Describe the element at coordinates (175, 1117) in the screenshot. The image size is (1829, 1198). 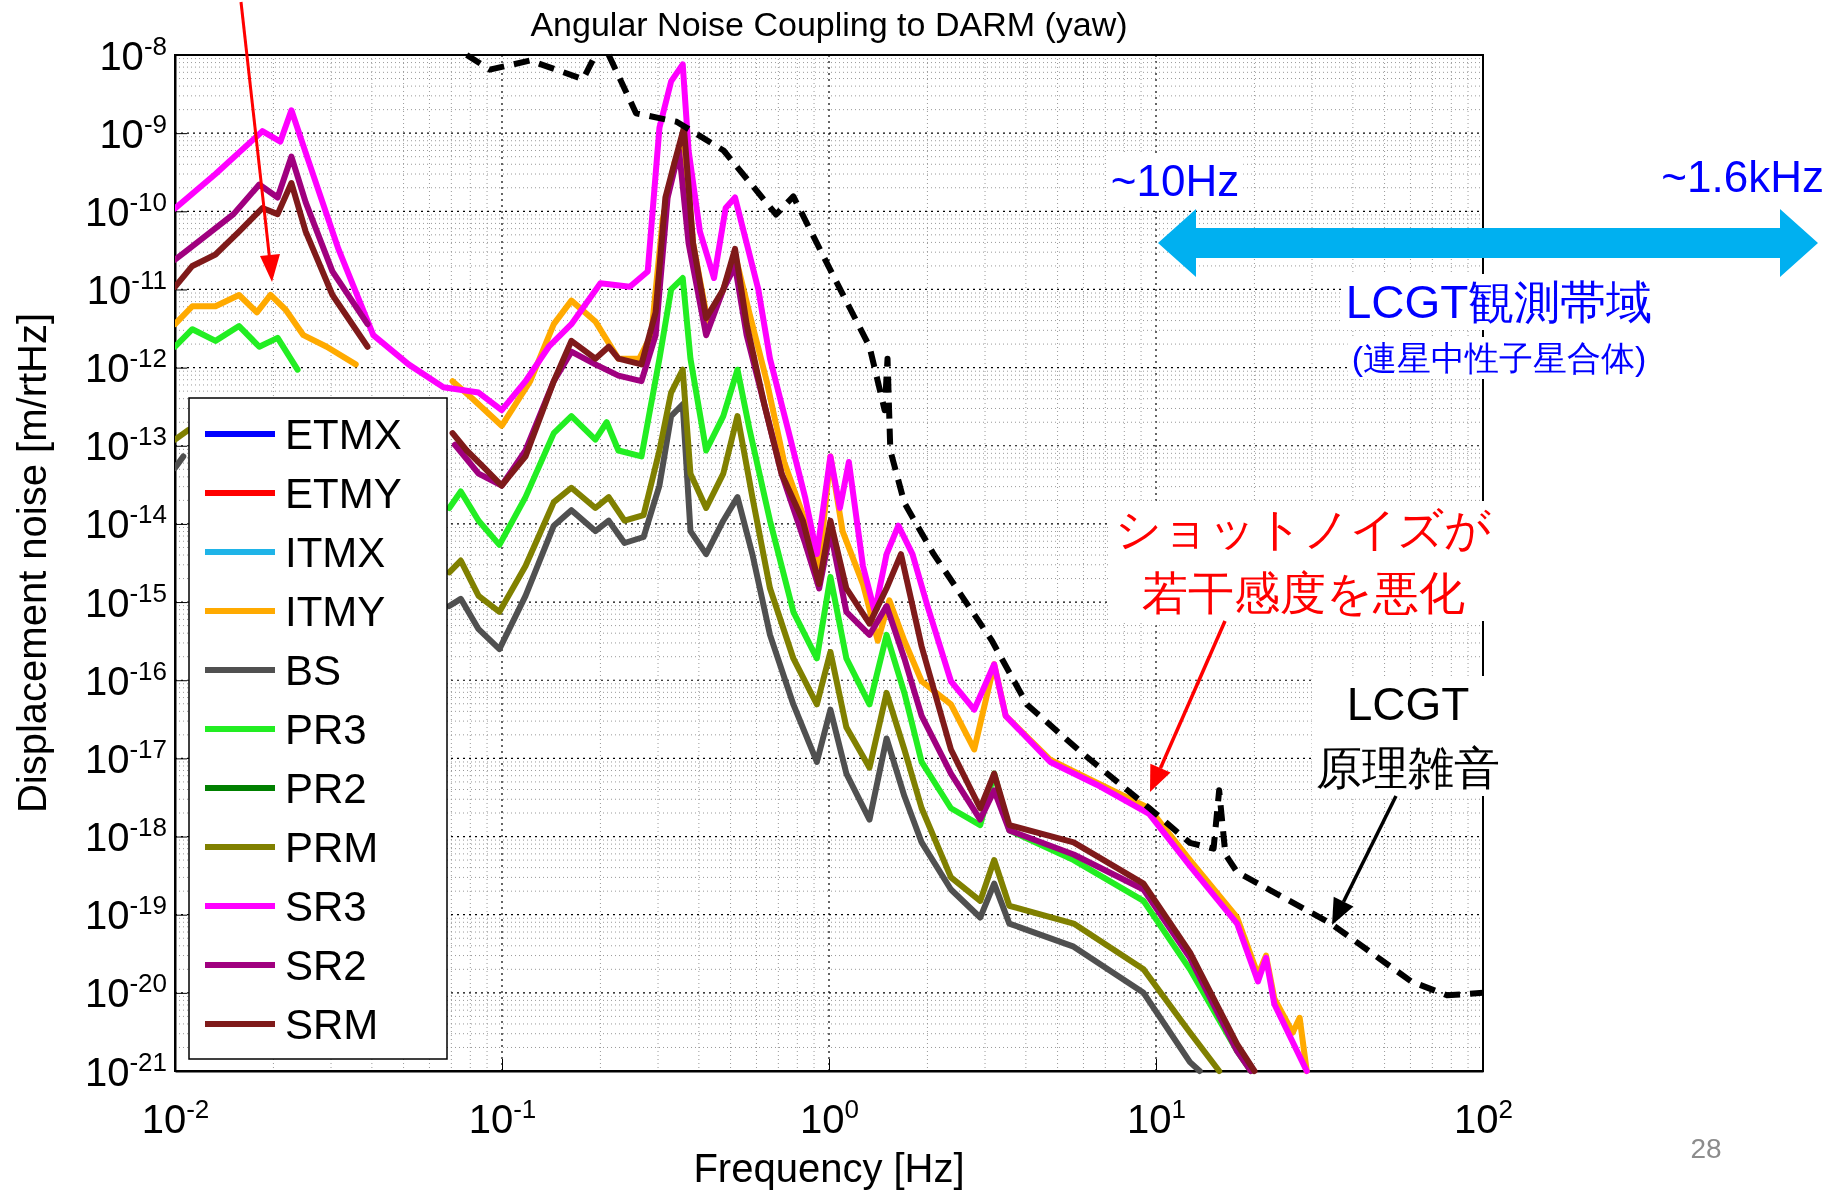
I see `x-tick-label: 10$^{-2}$` at that location.